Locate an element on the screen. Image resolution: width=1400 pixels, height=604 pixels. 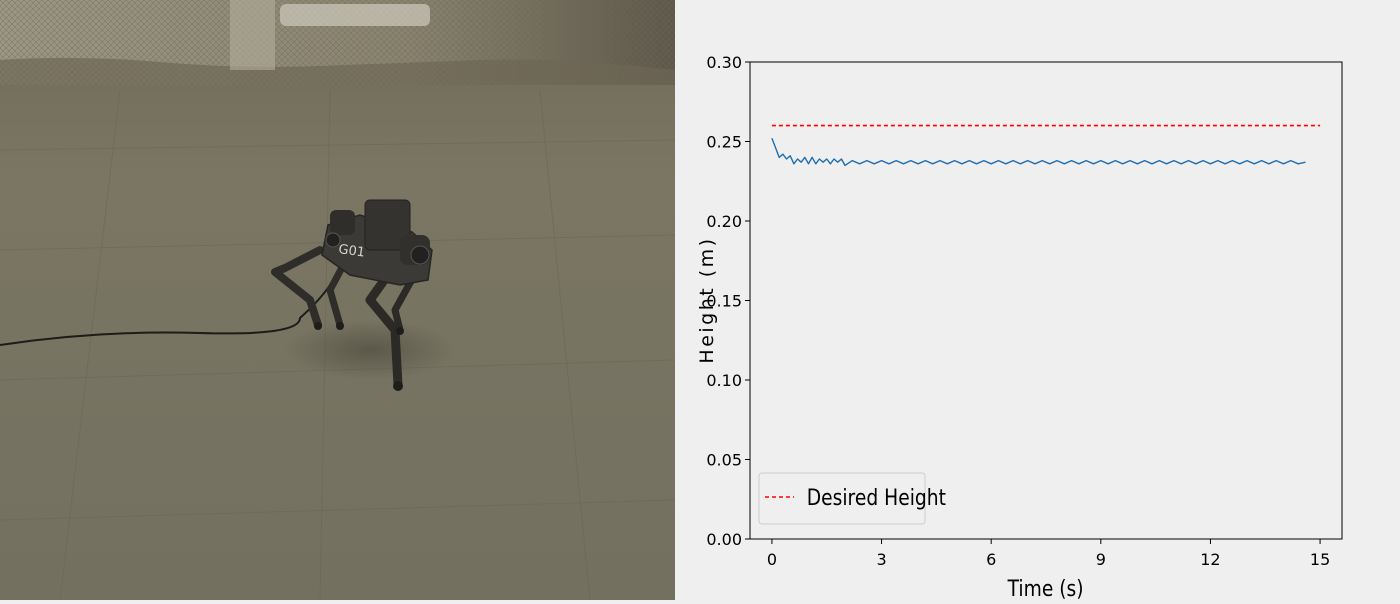
y-axis-ticks: 0.00 0.05 0.10 0.15 0.20 0.25 0.30 is located at coordinates (728, 301).